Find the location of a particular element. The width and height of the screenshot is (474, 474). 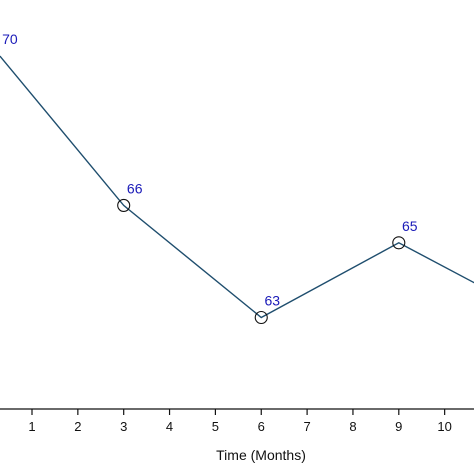

data-label: 65 is located at coordinates (410, 226).